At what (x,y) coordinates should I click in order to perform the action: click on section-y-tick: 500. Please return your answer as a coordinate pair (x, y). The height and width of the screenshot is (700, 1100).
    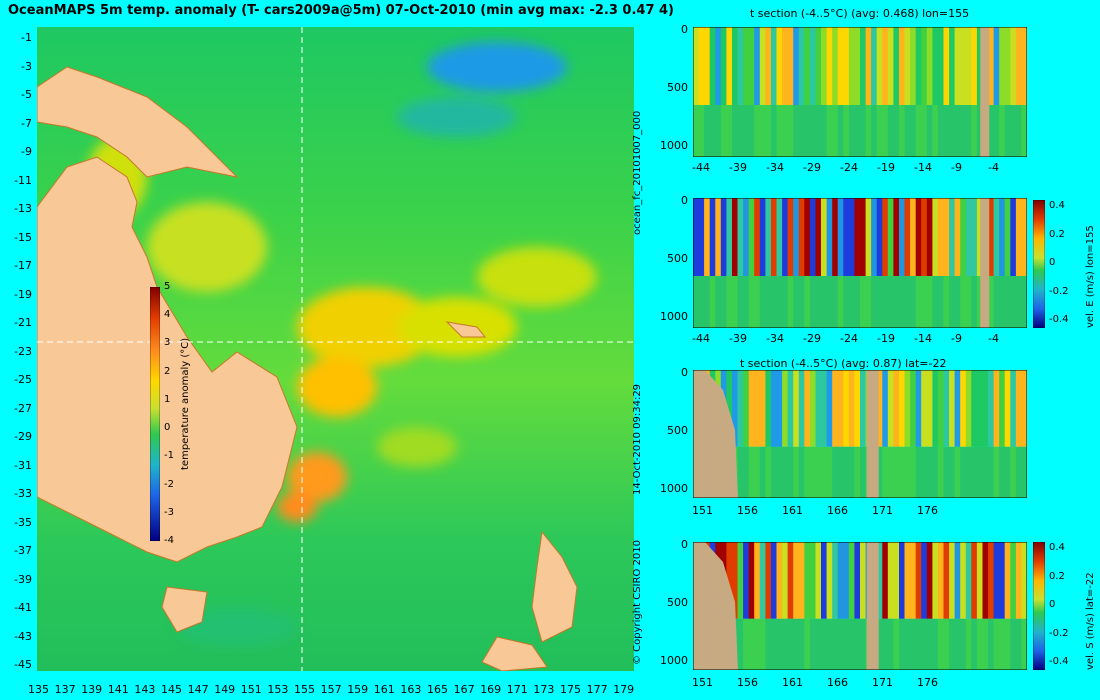
    Looking at the image, I should click on (677, 603).